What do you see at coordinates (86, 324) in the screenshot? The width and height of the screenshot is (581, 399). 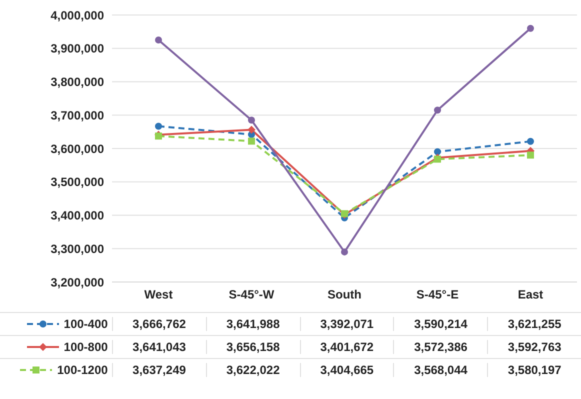 I see `legend-label: 100-400` at bounding box center [86, 324].